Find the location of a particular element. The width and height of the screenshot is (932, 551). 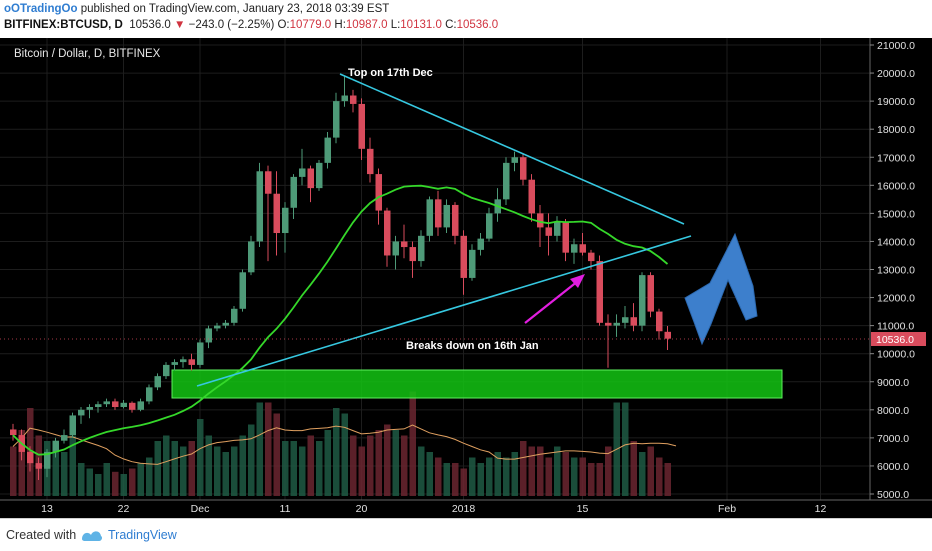

price-tick-label: 7000.0 is located at coordinates (893, 439).